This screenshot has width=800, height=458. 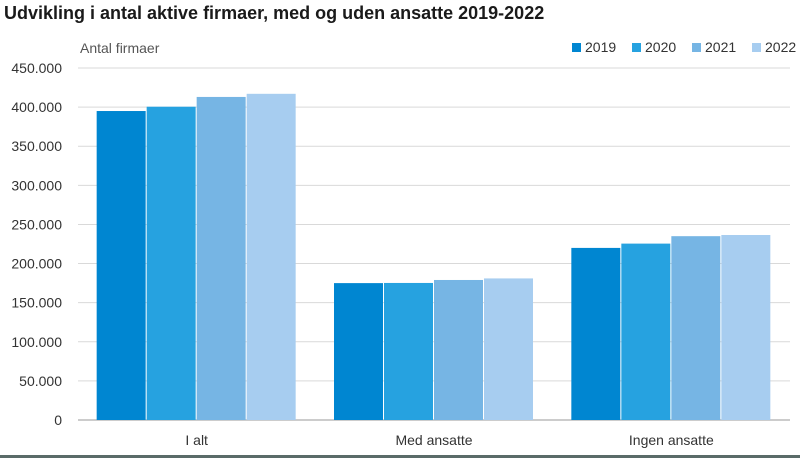 What do you see at coordinates (576, 47) in the screenshot?
I see `legend-swatch-2019` at bounding box center [576, 47].